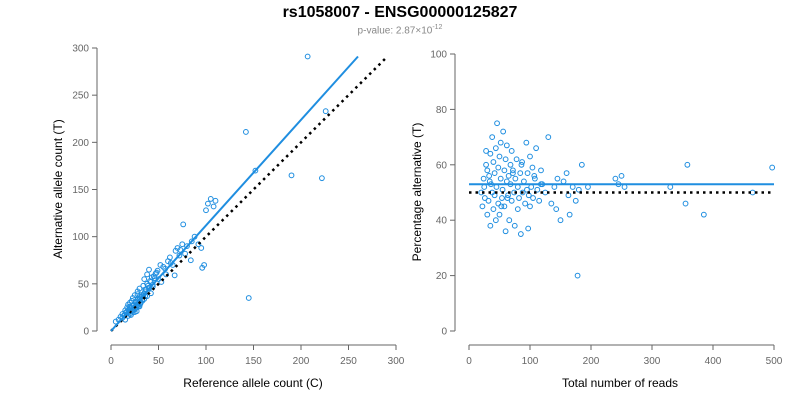  I want to click on chart-title: rs1058007 - ENSG00000125827, so click(400, 12).